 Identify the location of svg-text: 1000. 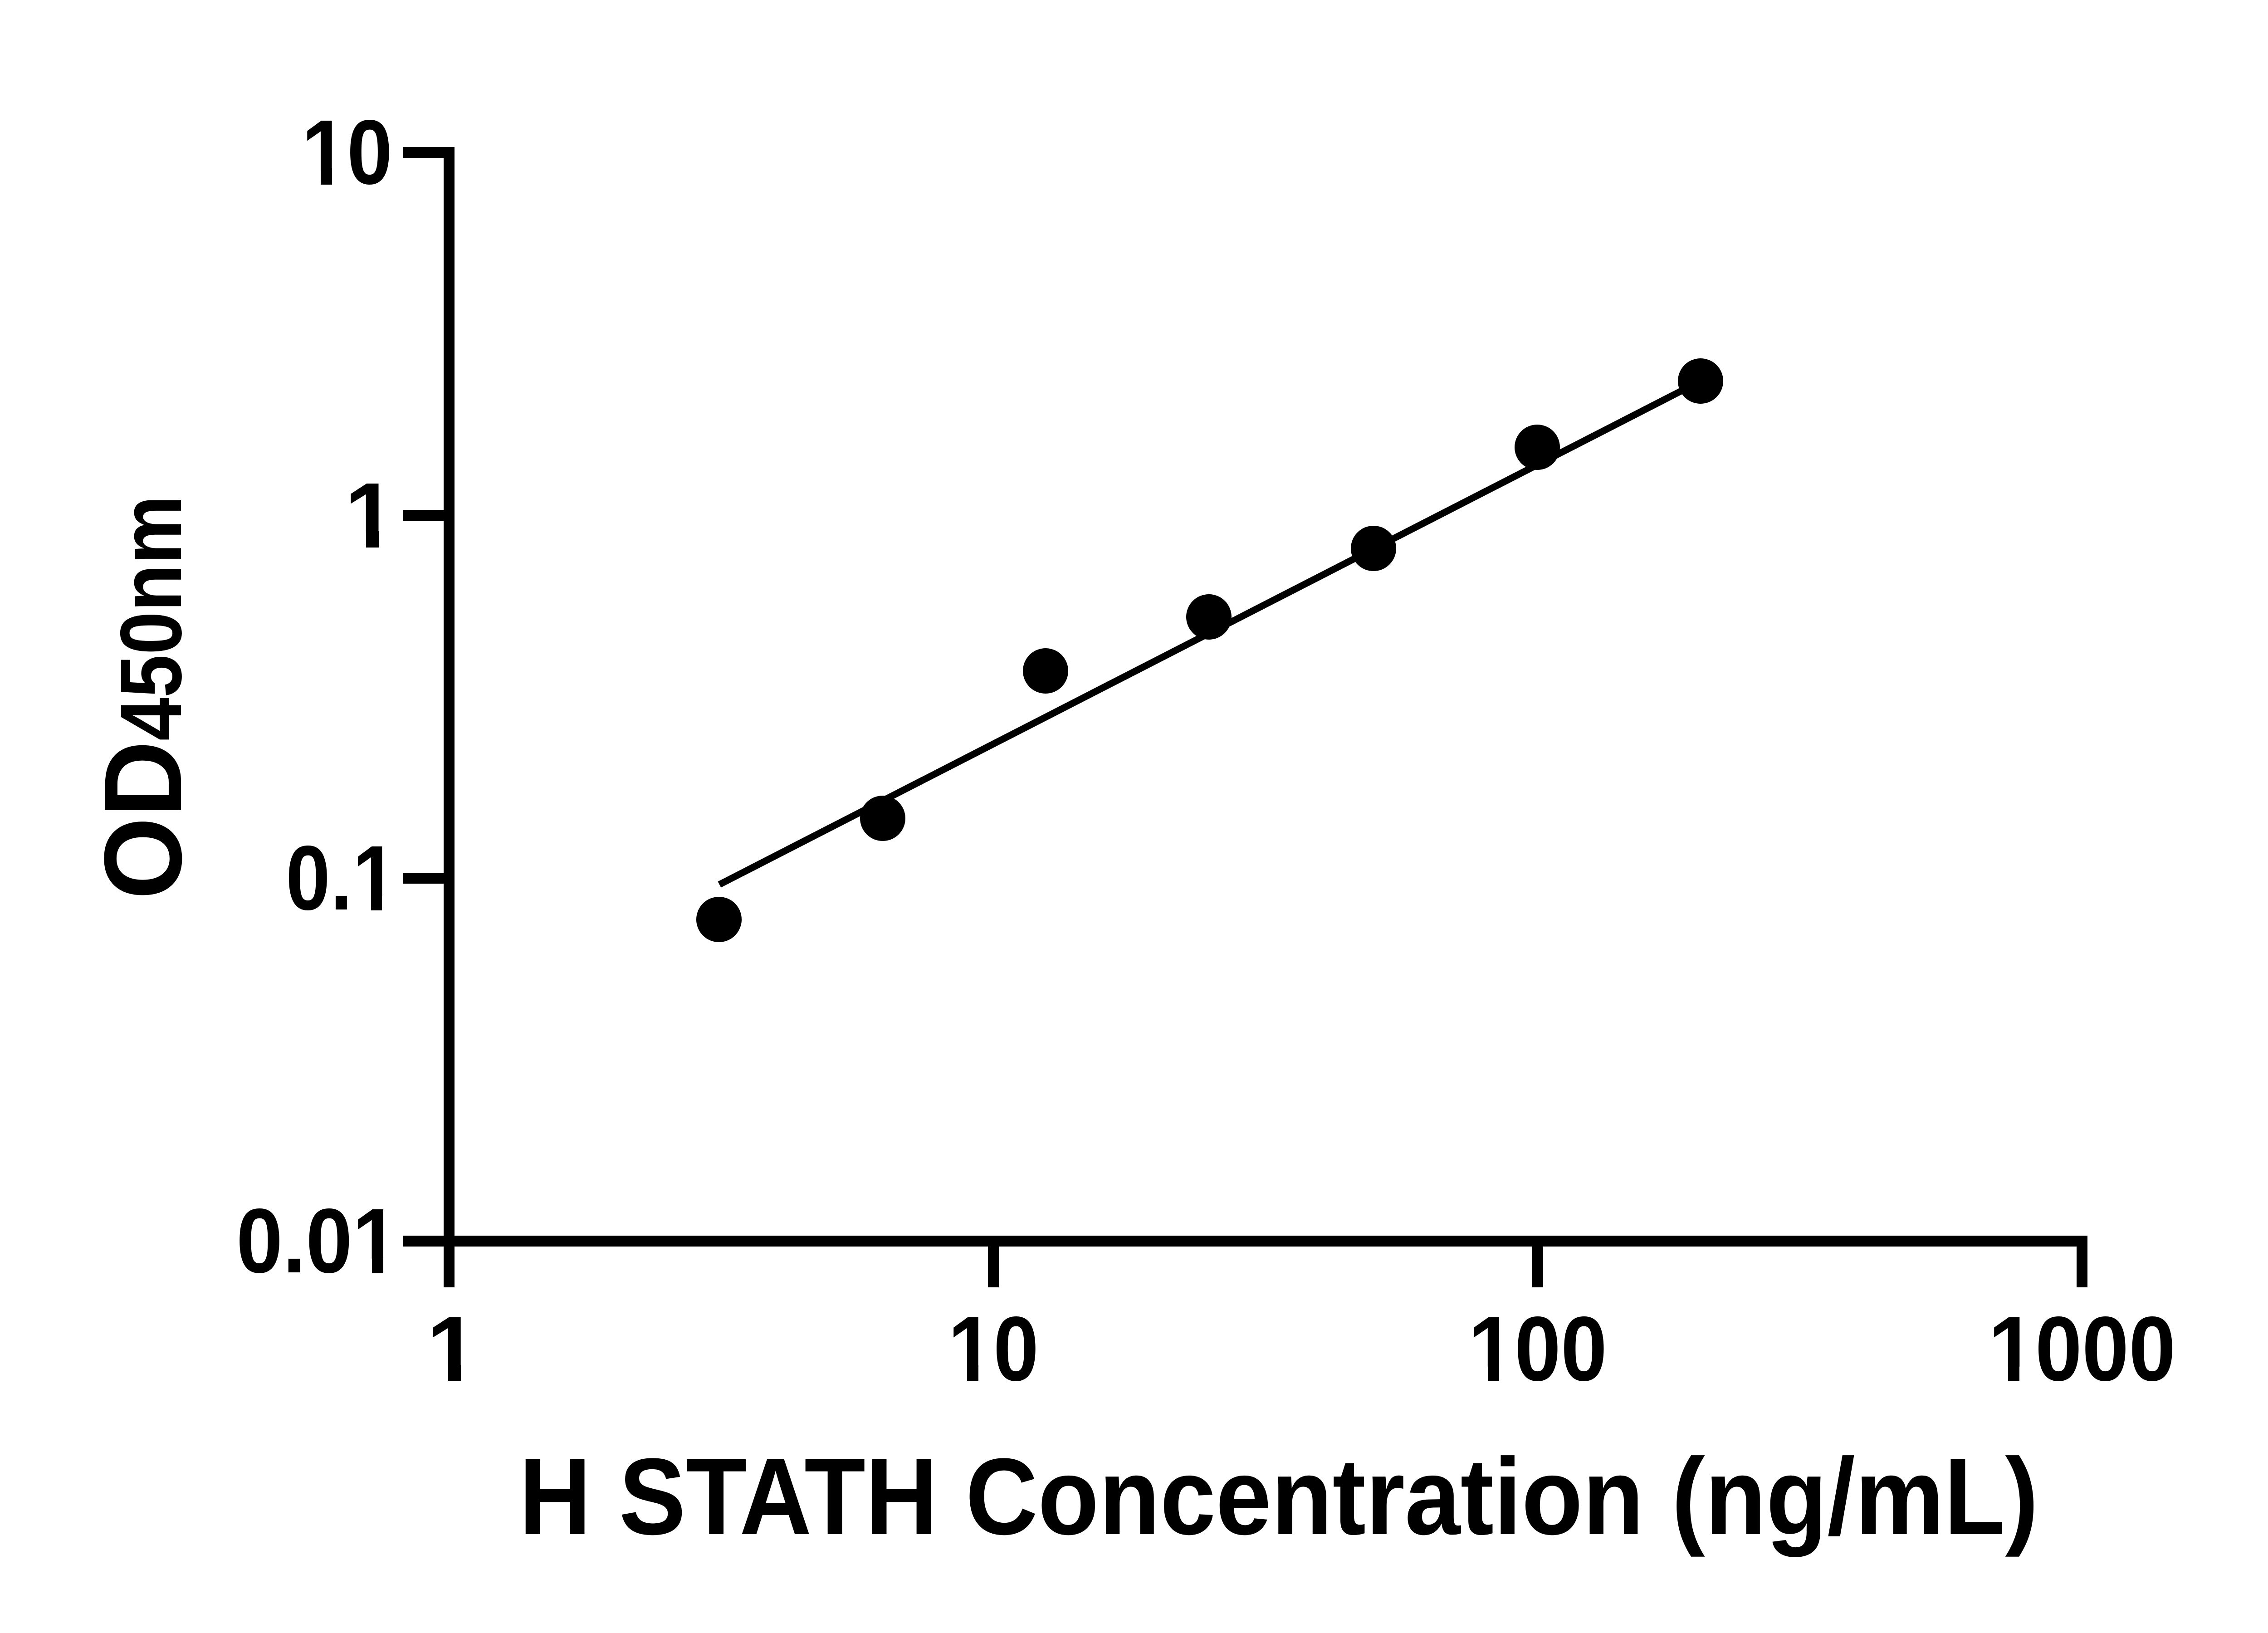
(2083, 1348).